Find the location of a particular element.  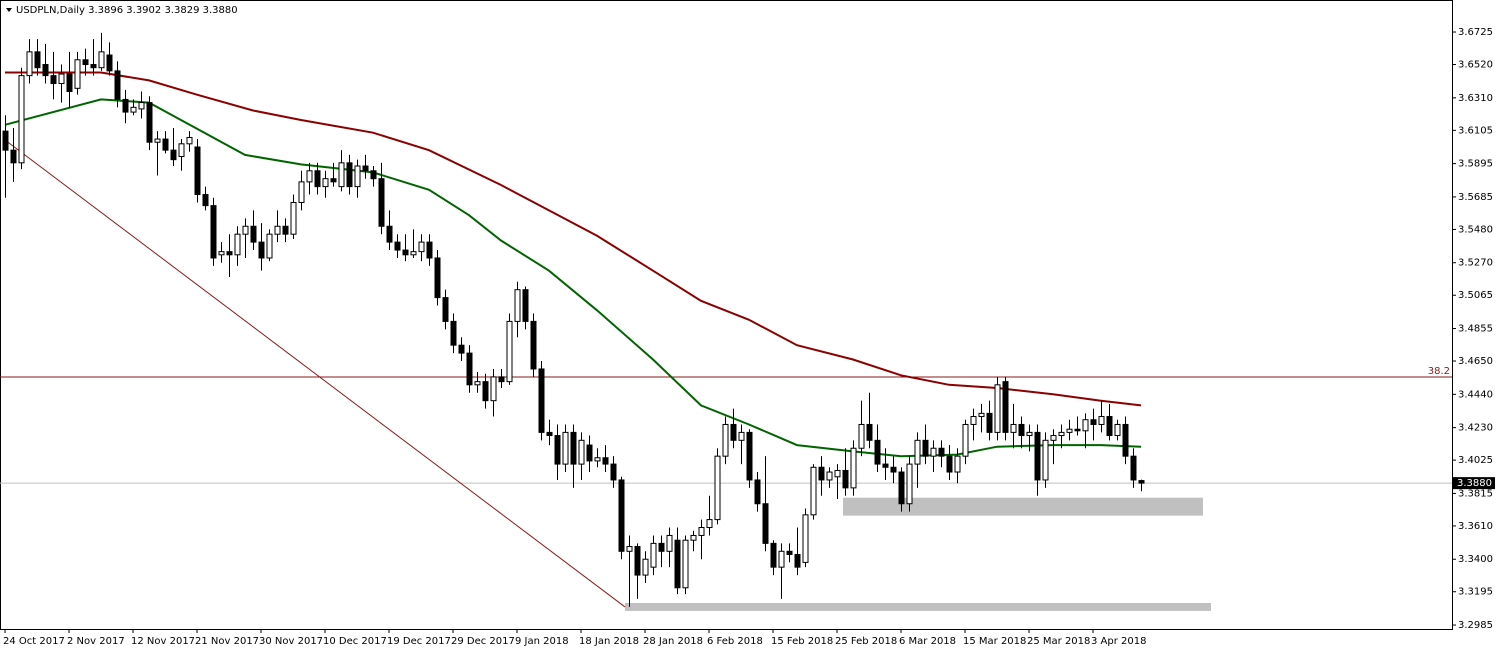

y-tick-label: 3.3815 is located at coordinates (1475, 493).